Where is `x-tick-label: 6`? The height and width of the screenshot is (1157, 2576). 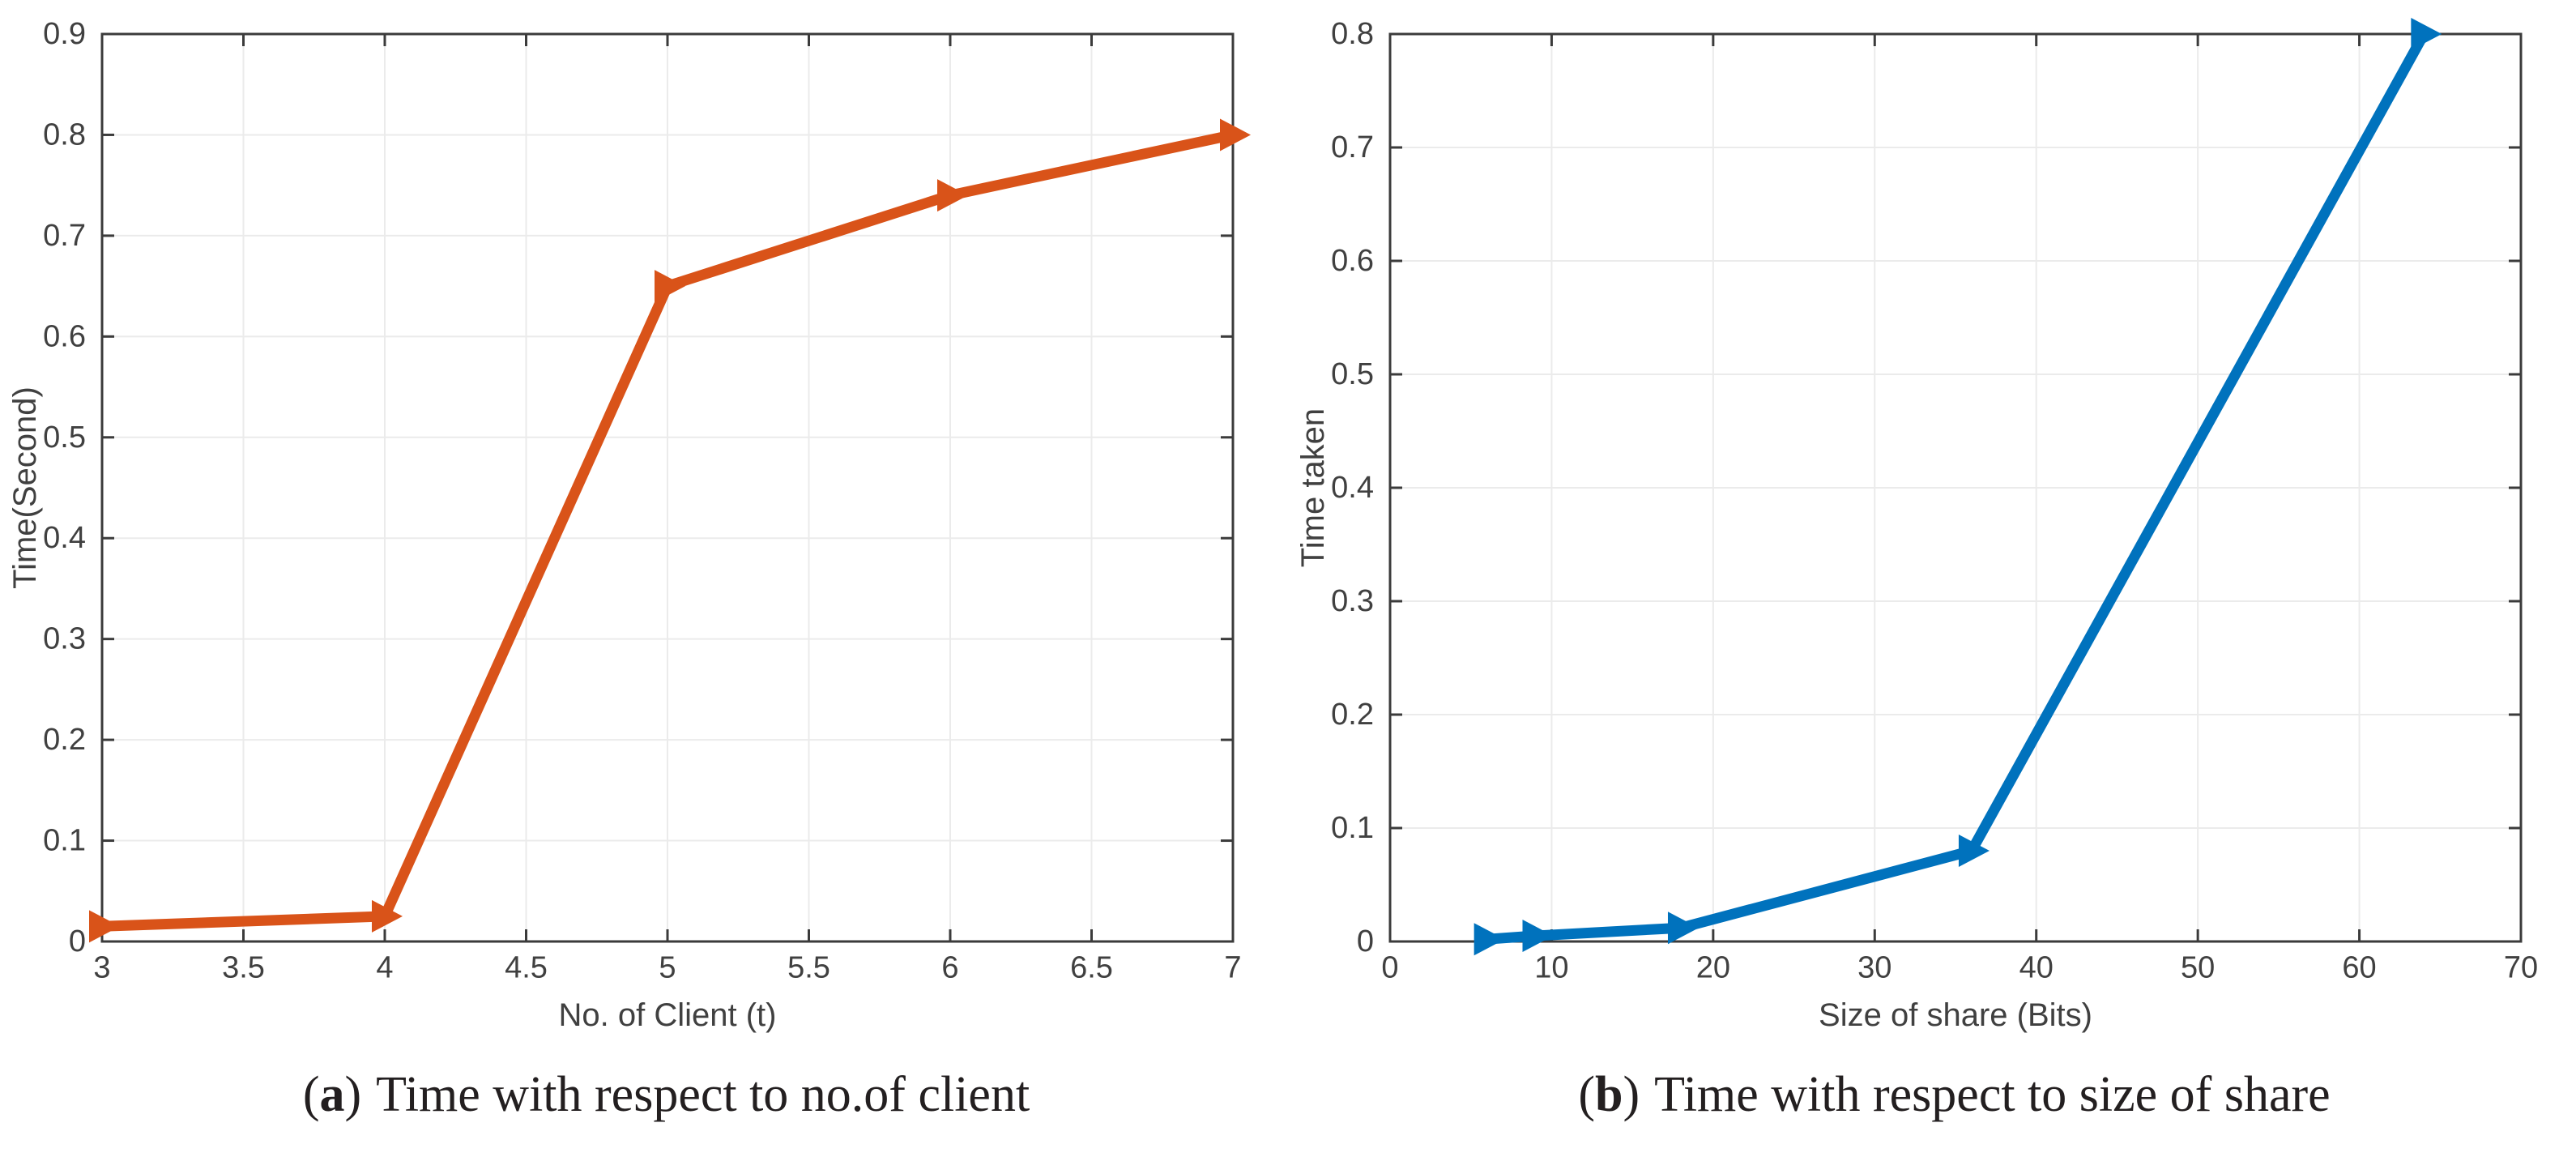 x-tick-label: 6 is located at coordinates (949, 967).